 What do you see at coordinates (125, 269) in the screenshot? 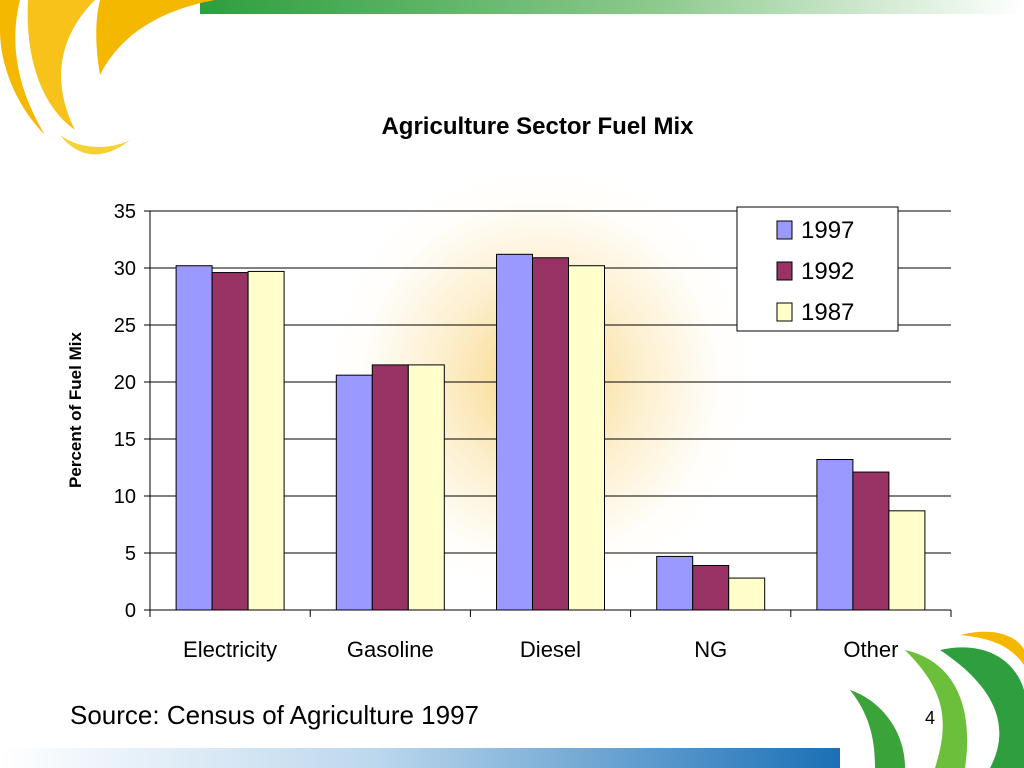
I see `y-tick-label: 30` at bounding box center [125, 269].